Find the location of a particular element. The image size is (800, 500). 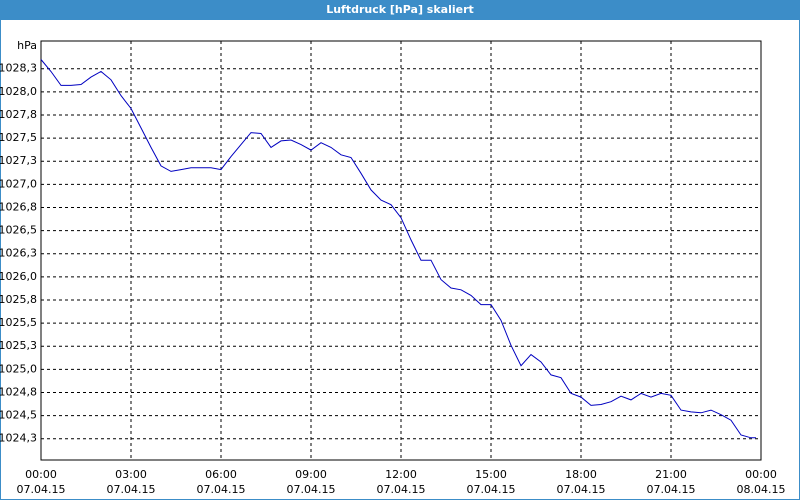

x-tick-label-line: 12:00 is located at coordinates (401, 474).